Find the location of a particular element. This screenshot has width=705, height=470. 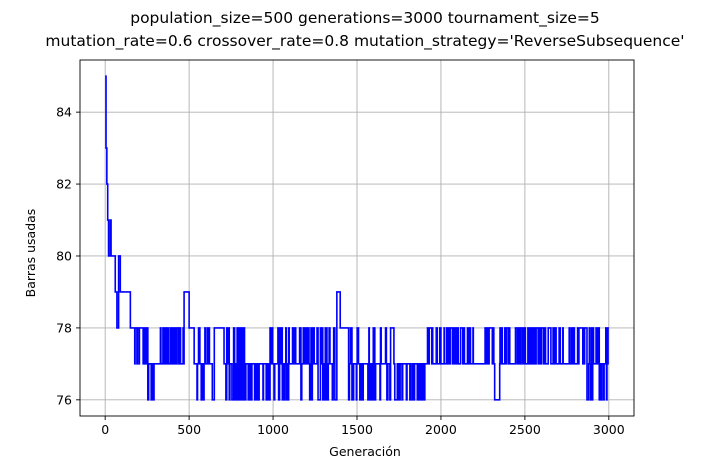

y-axis-ticks: 76 78 80 82 84 is located at coordinates (68, 256).